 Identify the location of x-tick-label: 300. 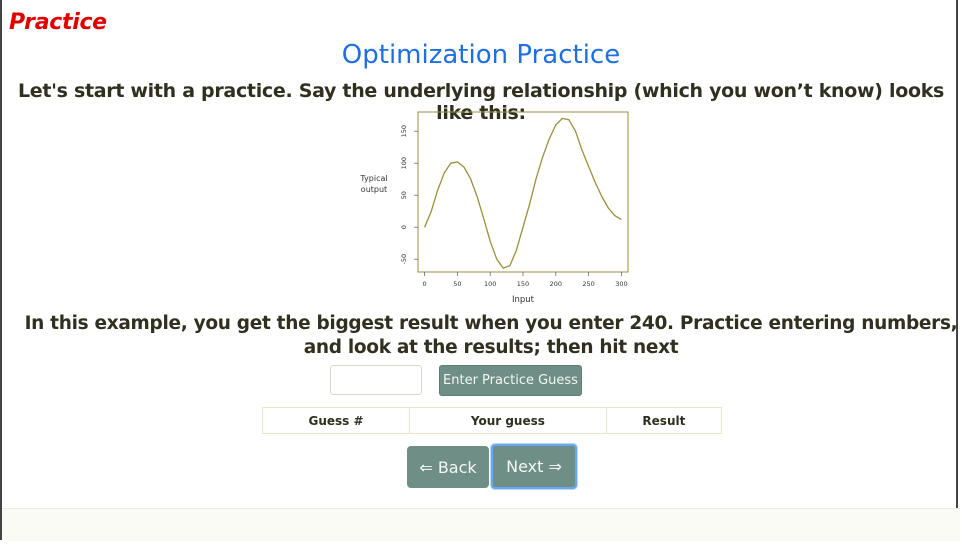
(621, 284).